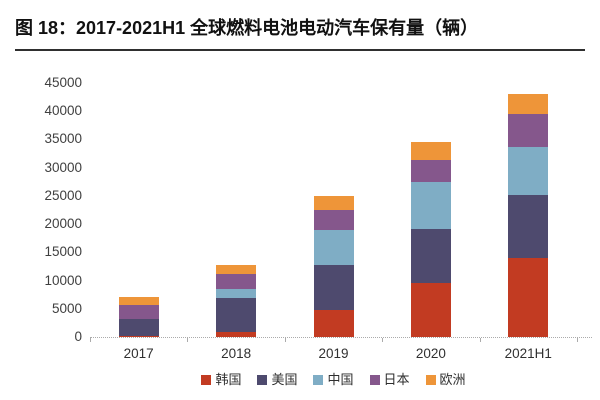 The image size is (600, 400). What do you see at coordinates (430, 353) in the screenshot?
I see `x-axis-label-2020: 2020` at bounding box center [430, 353].